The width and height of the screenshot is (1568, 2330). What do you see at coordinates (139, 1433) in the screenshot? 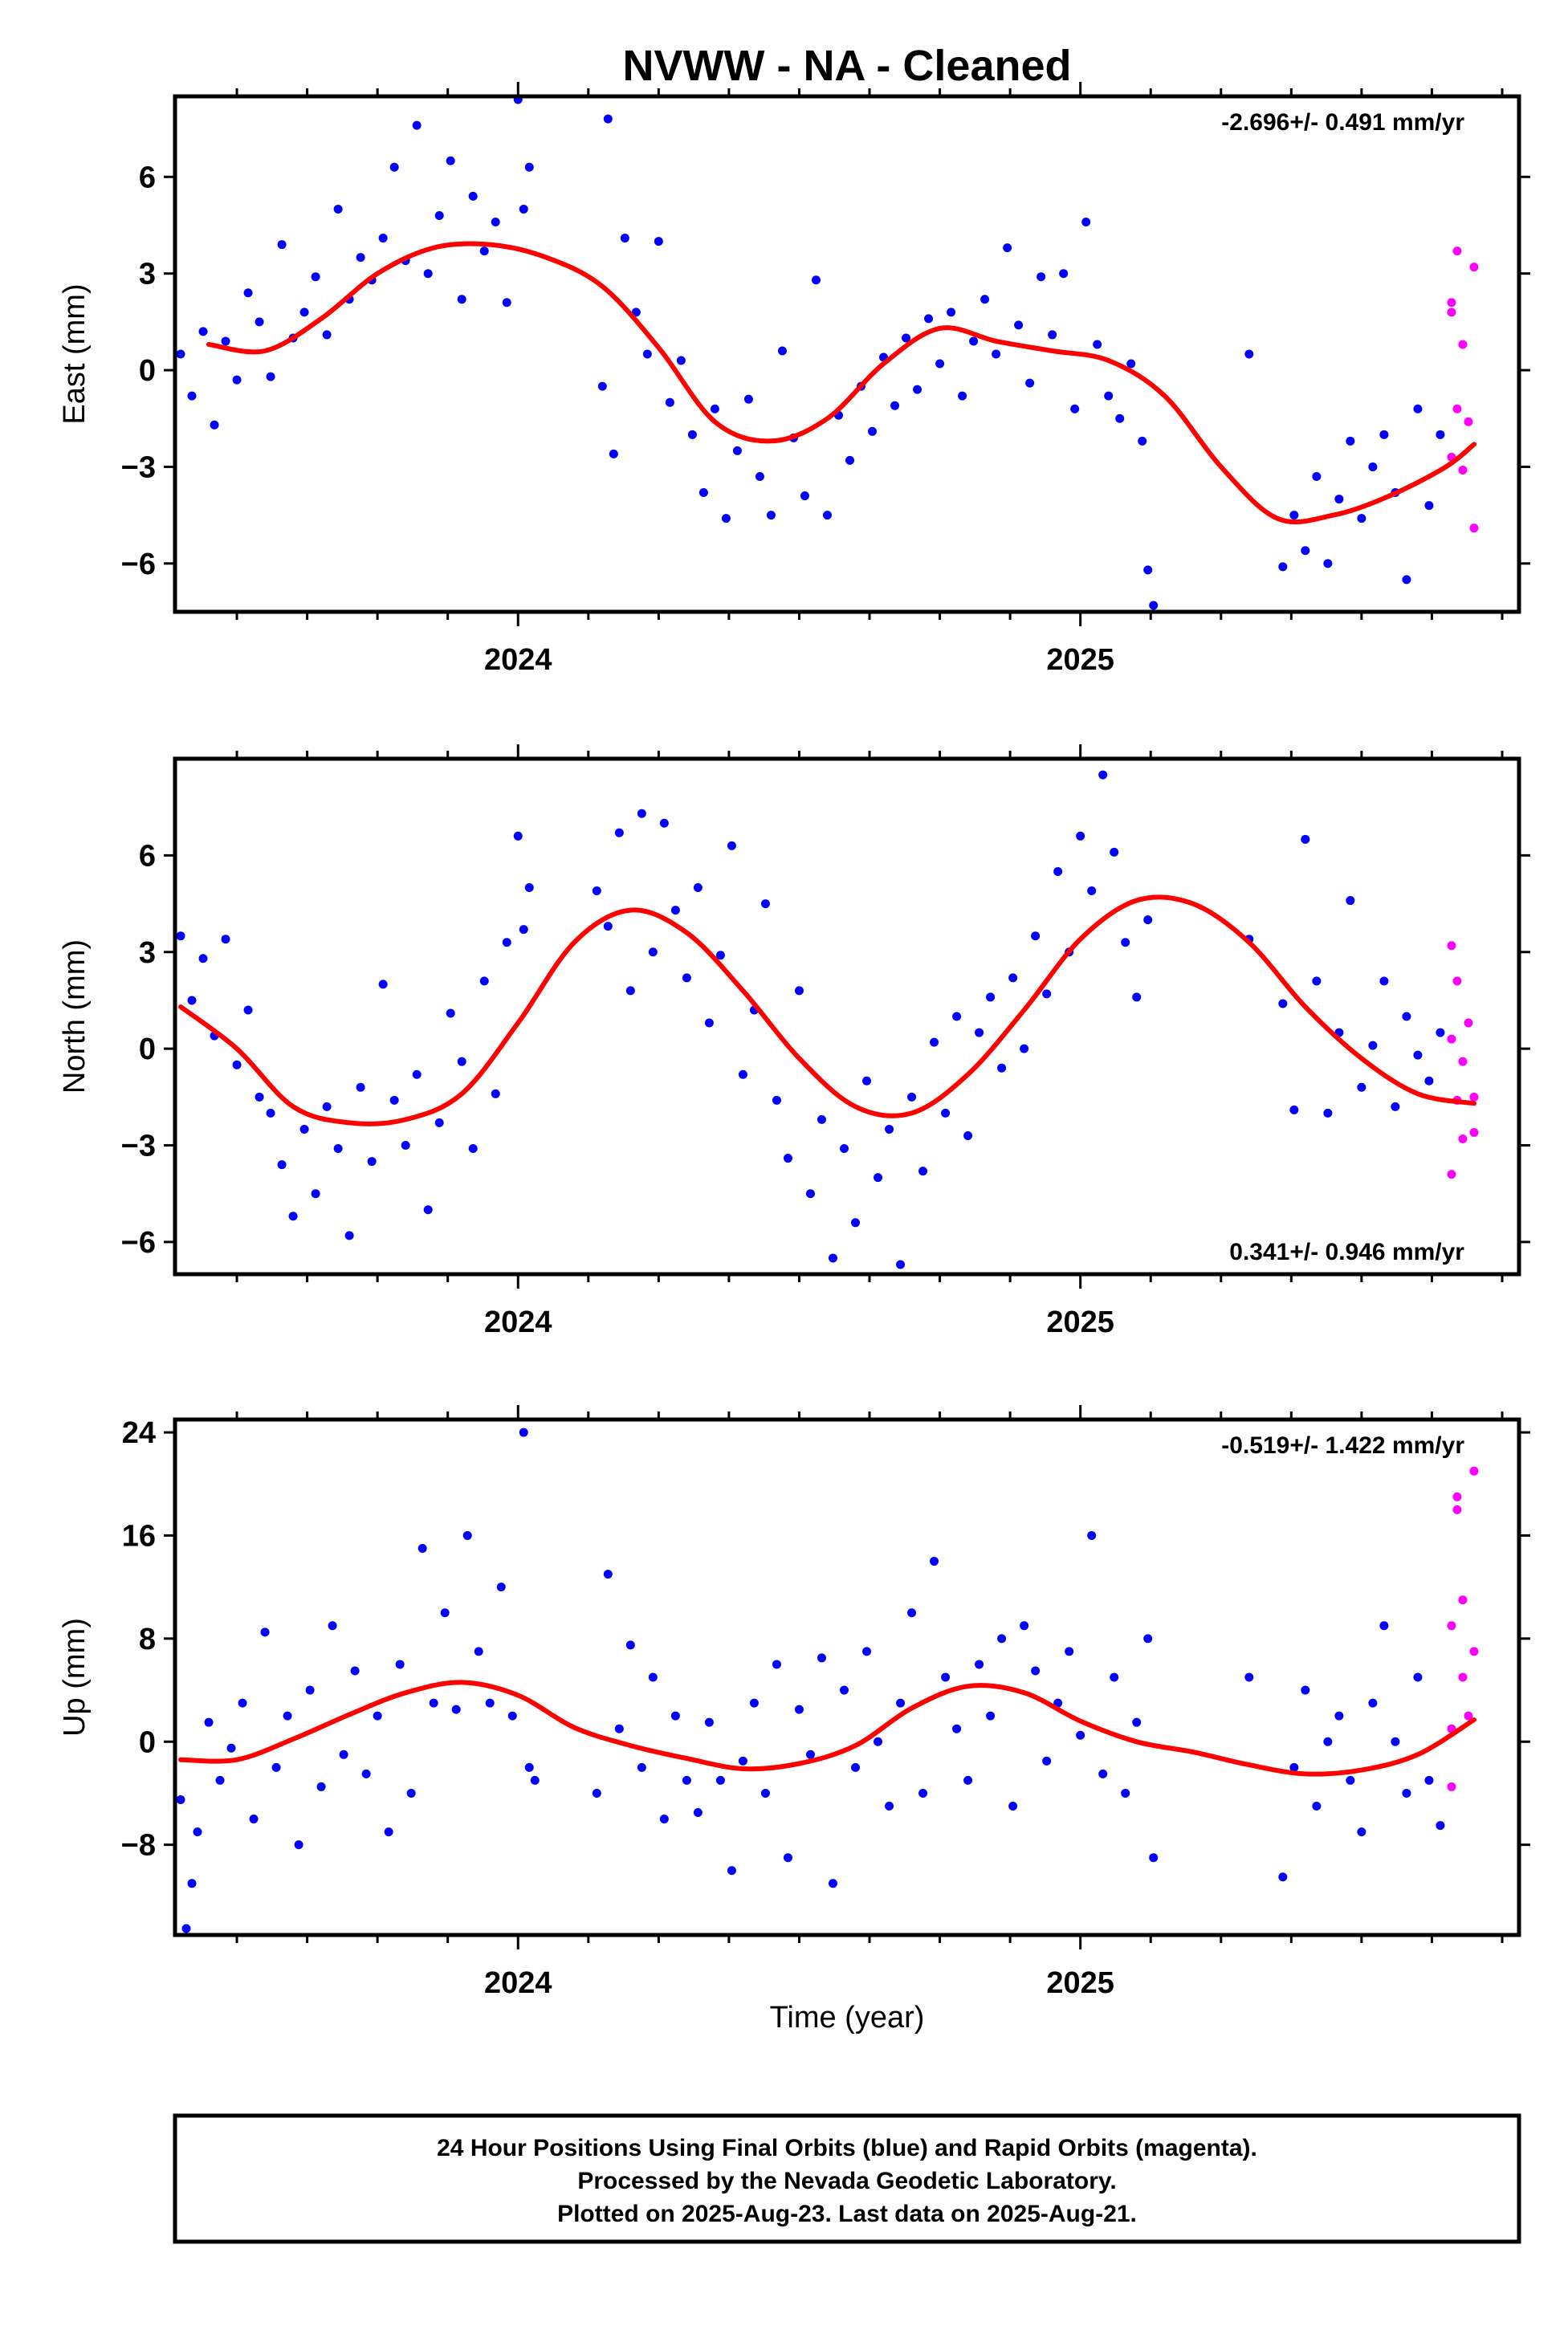
I see `up-ytick-label: 24` at bounding box center [139, 1433].